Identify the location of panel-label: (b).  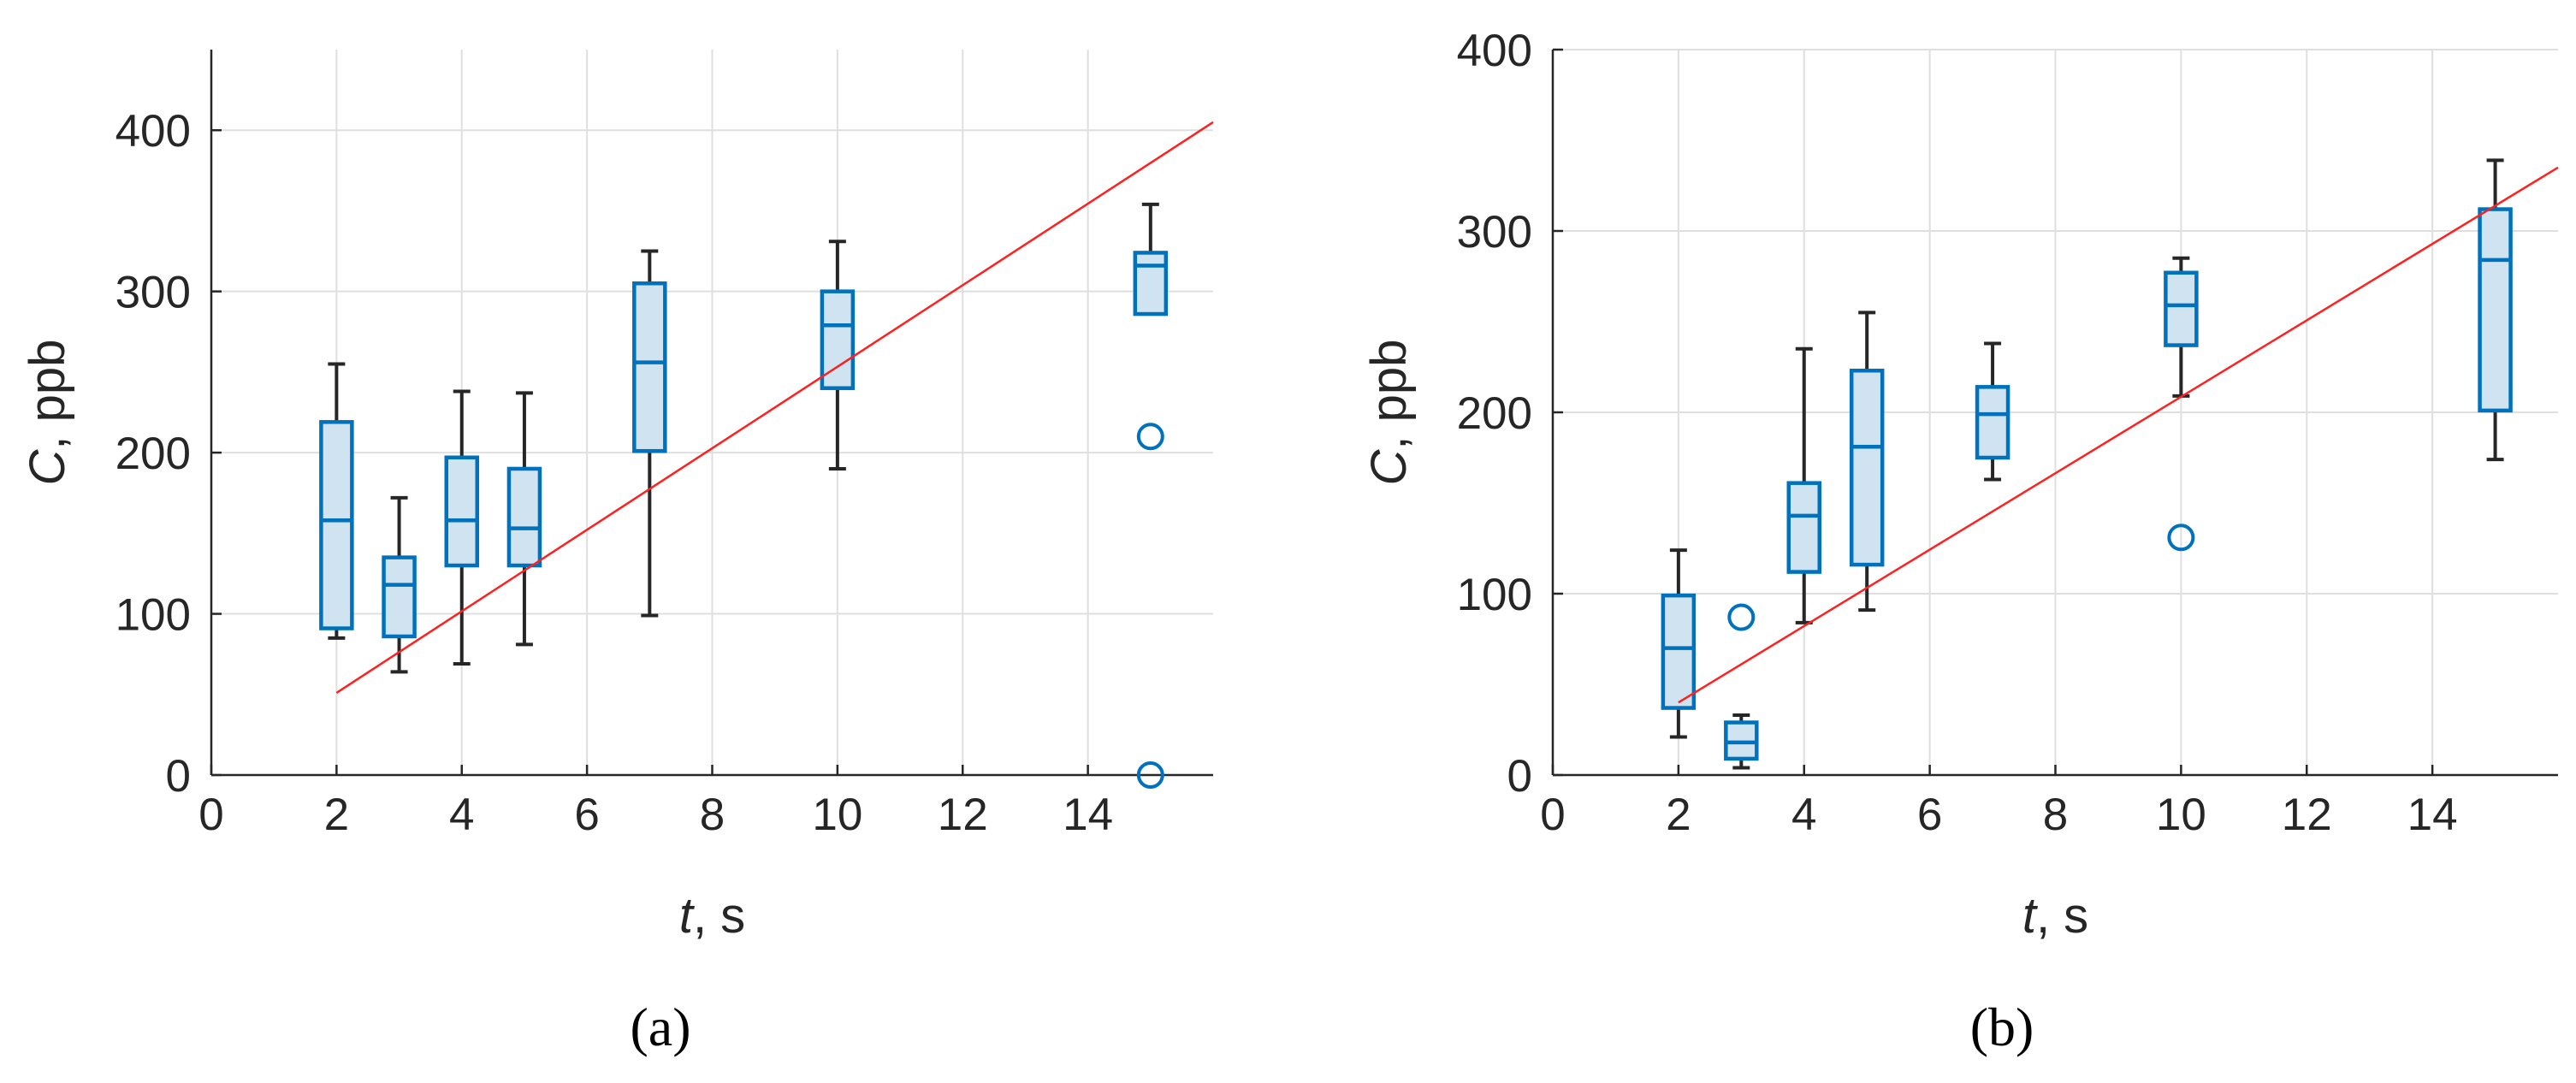
(2002, 1027).